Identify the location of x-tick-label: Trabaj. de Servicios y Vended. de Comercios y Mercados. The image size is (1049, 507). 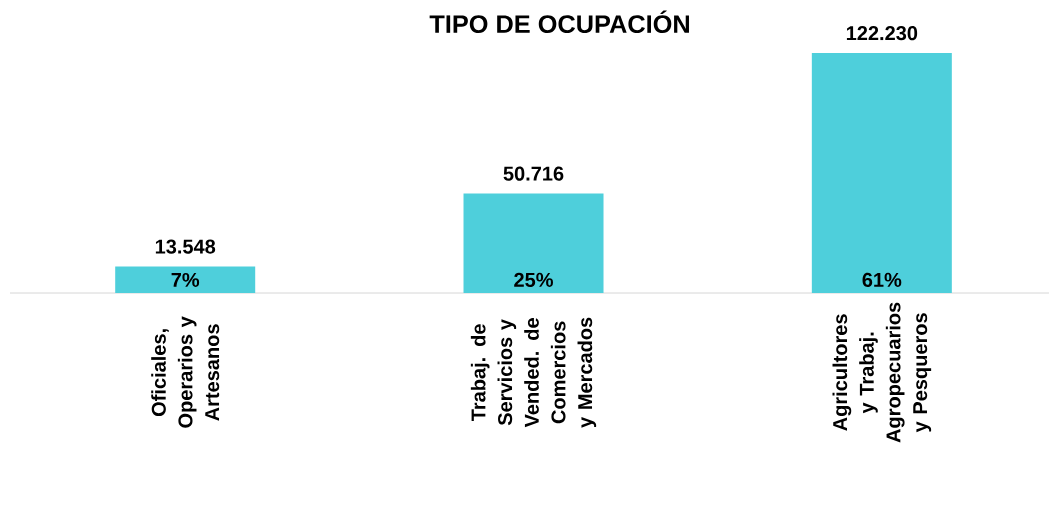
(533, 372).